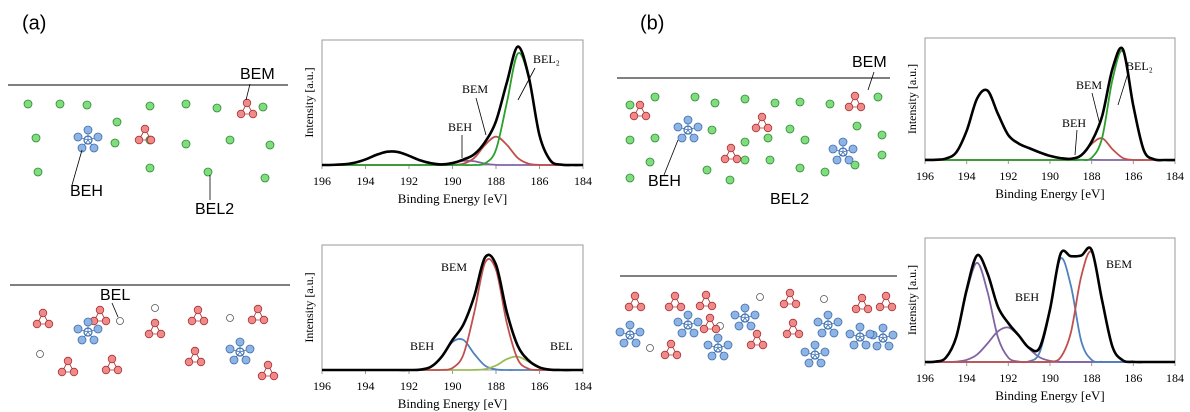 The width and height of the screenshot is (1190, 412). What do you see at coordinates (1119, 264) in the screenshot?
I see `annotation: BEM` at bounding box center [1119, 264].